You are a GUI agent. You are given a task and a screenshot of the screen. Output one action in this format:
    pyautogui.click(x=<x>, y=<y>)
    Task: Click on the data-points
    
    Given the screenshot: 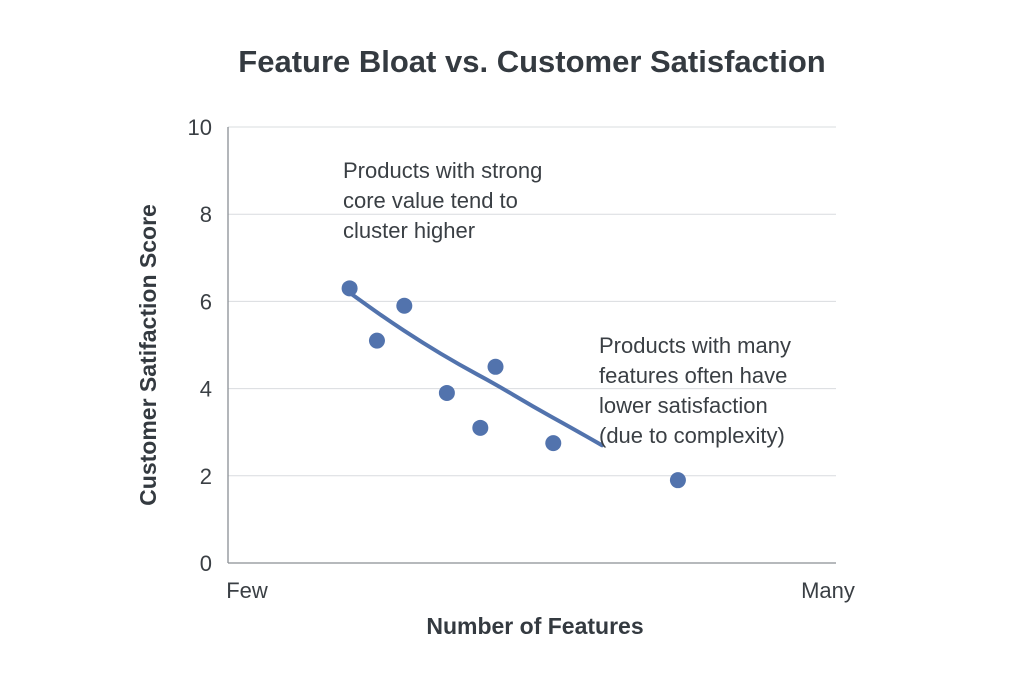 What is the action you would take?
    pyautogui.click(x=513, y=384)
    